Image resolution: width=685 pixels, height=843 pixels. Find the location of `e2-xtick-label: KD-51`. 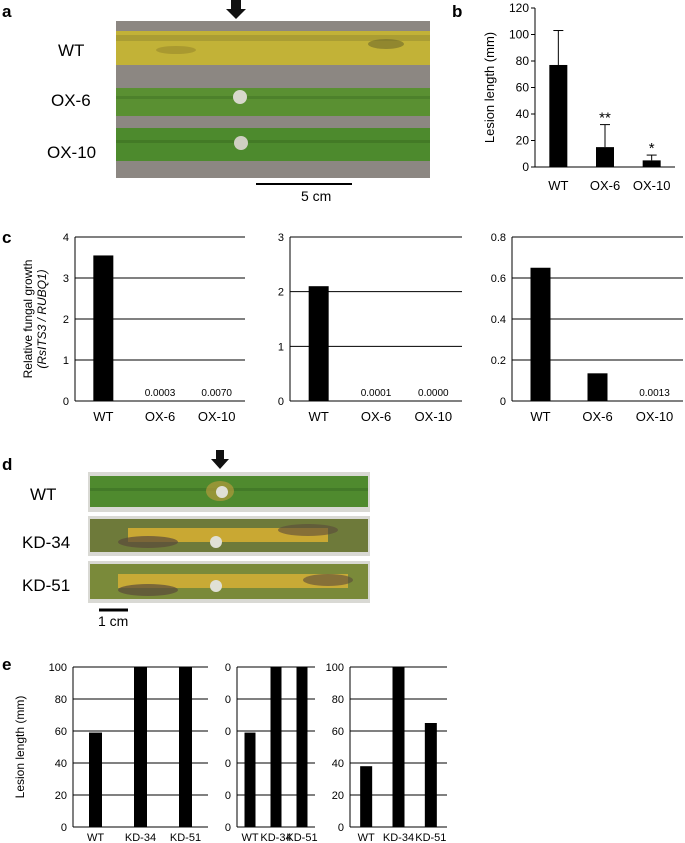

e2-xtick-label: KD-51 is located at coordinates (301, 837).